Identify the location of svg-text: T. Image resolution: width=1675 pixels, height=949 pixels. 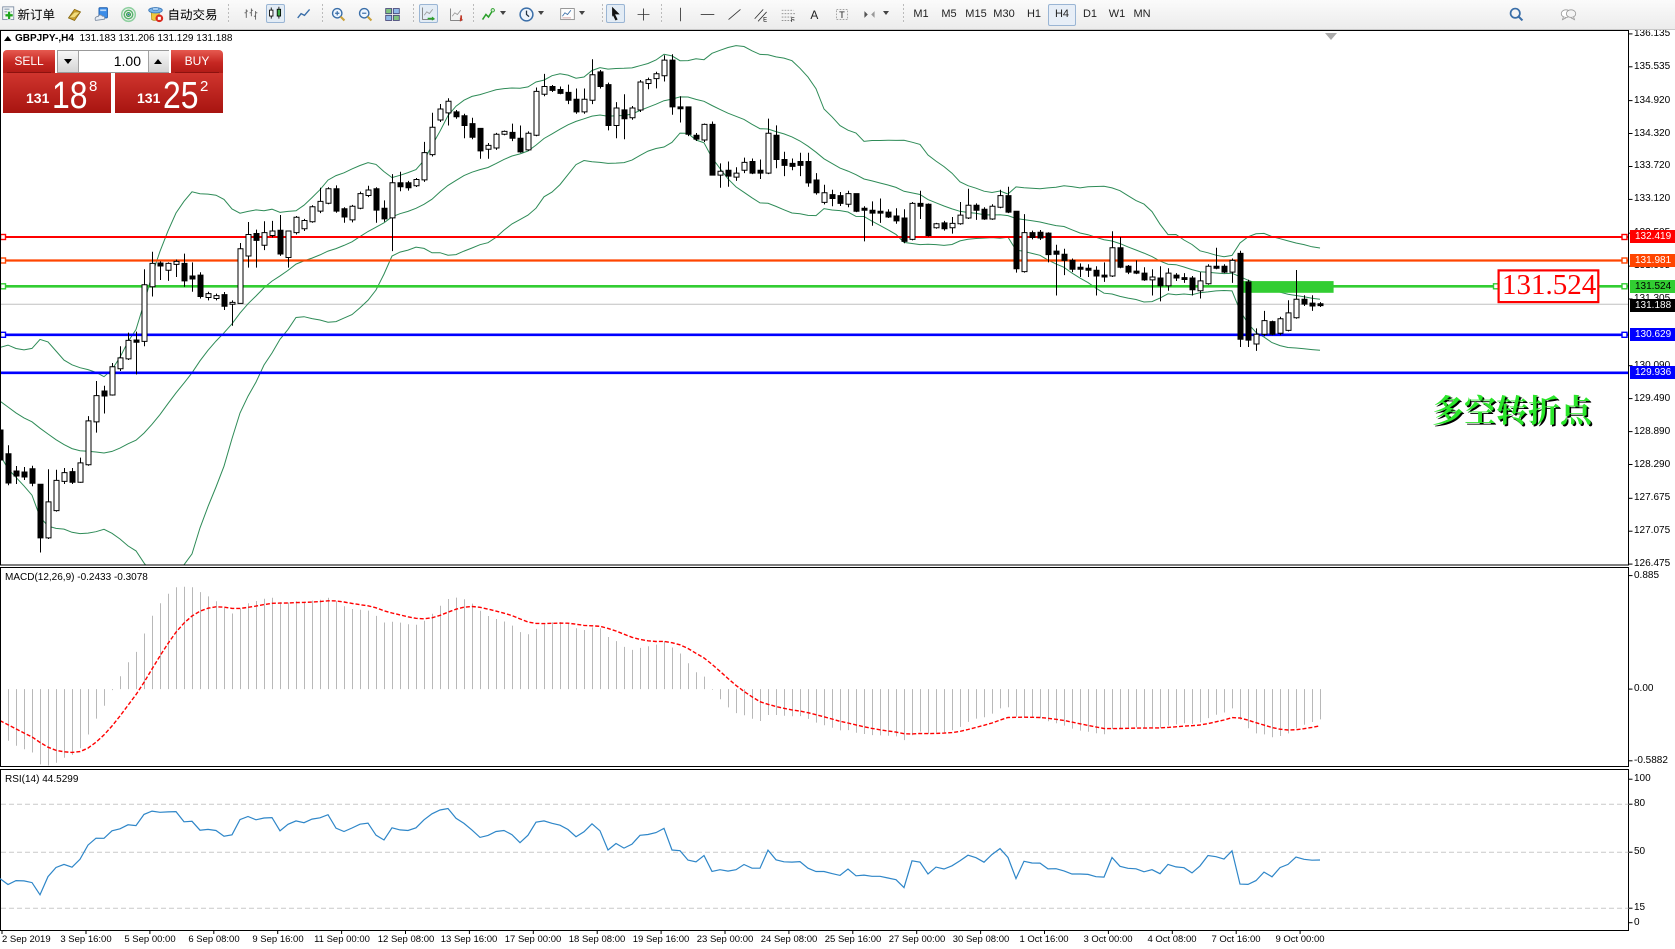
(842, 15).